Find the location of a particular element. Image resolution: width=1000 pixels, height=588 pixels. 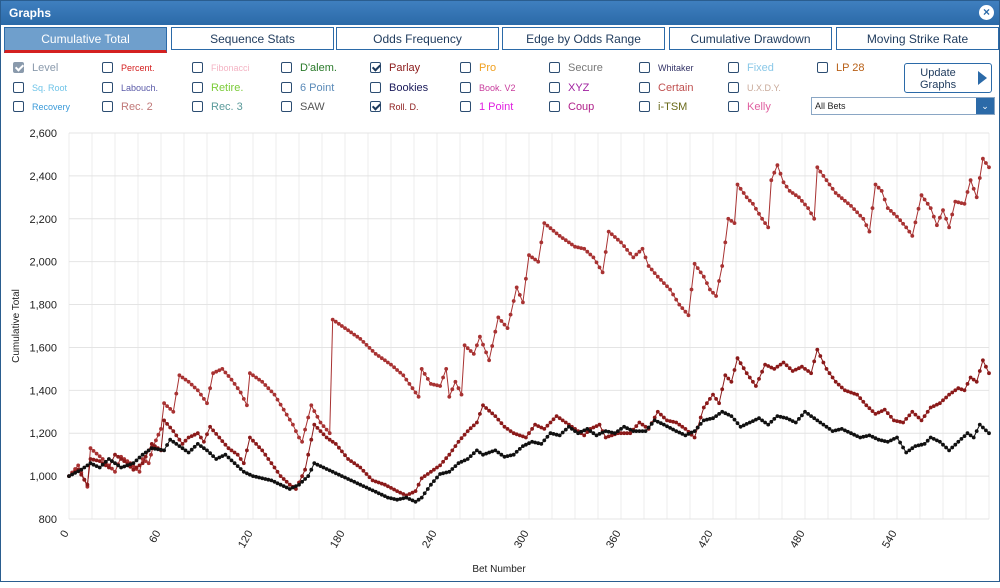

tab-moving-strike-rate: Moving Strike Rate is located at coordinates (917, 38).